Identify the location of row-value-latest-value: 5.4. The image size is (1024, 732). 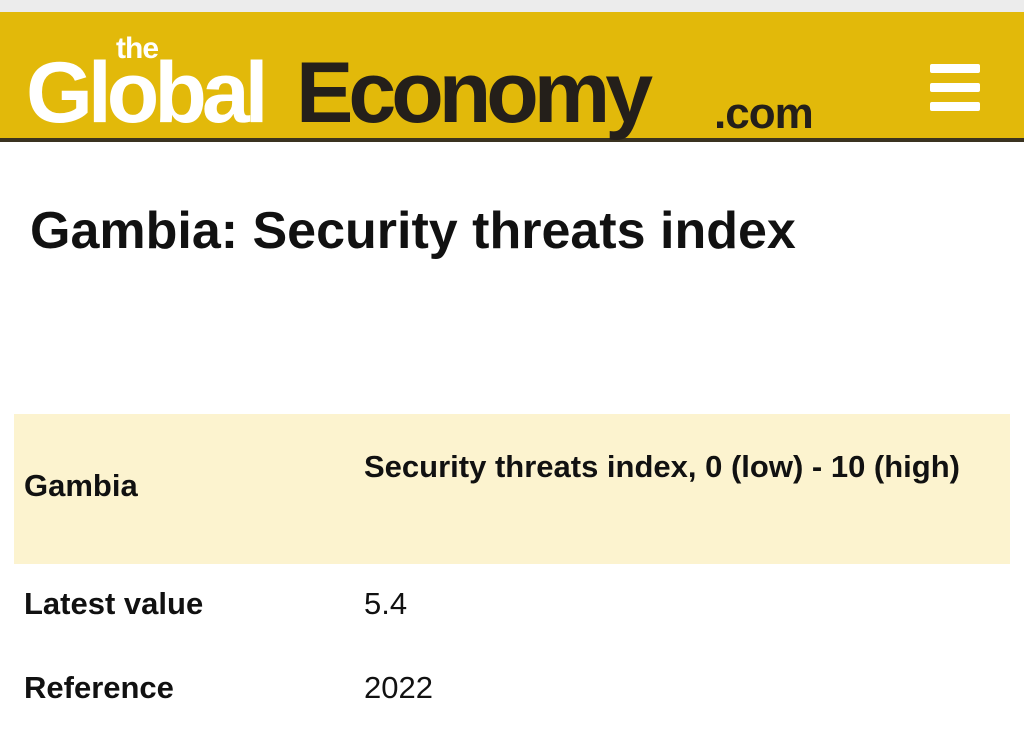
(386, 603).